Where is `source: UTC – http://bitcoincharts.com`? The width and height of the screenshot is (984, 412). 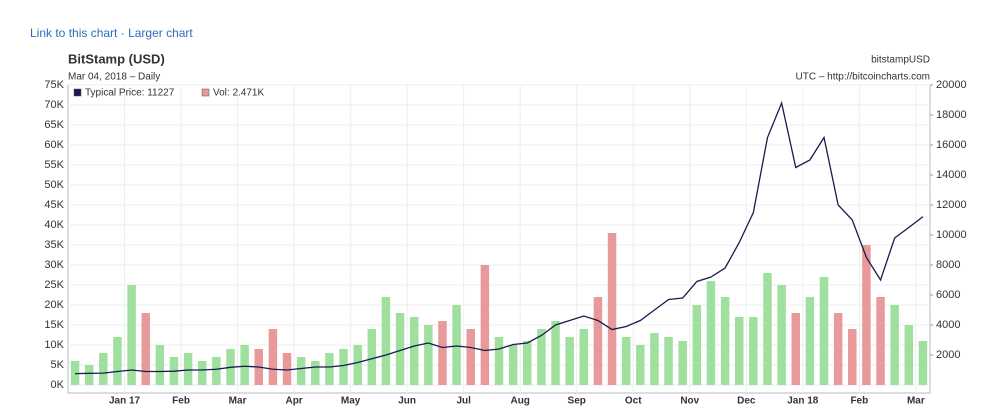 source: UTC – http://bitcoincharts.com is located at coordinates (863, 77).